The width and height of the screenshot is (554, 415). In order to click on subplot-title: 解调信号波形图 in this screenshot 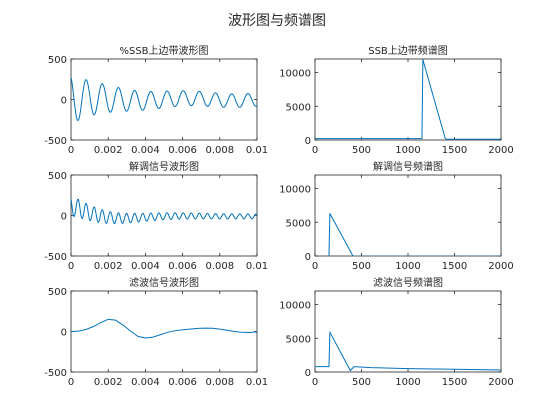, I will do `click(164, 166)`.